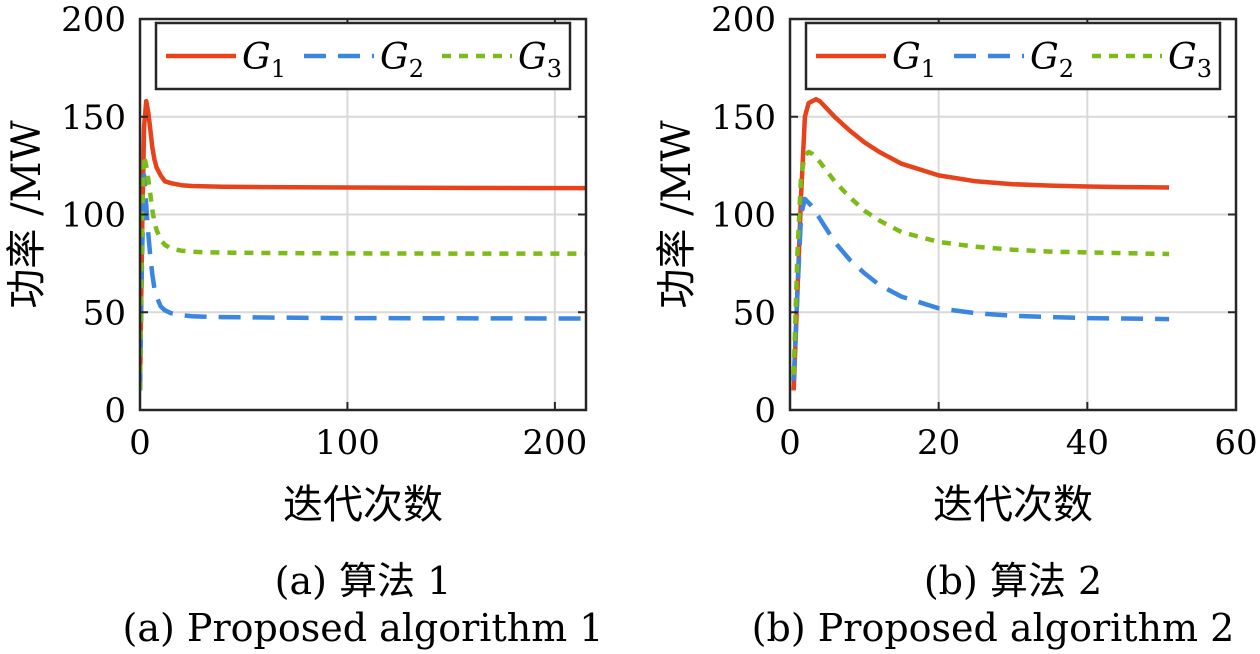  What do you see at coordinates (1087, 443) in the screenshot?
I see `x-tick-label: 40` at bounding box center [1087, 443].